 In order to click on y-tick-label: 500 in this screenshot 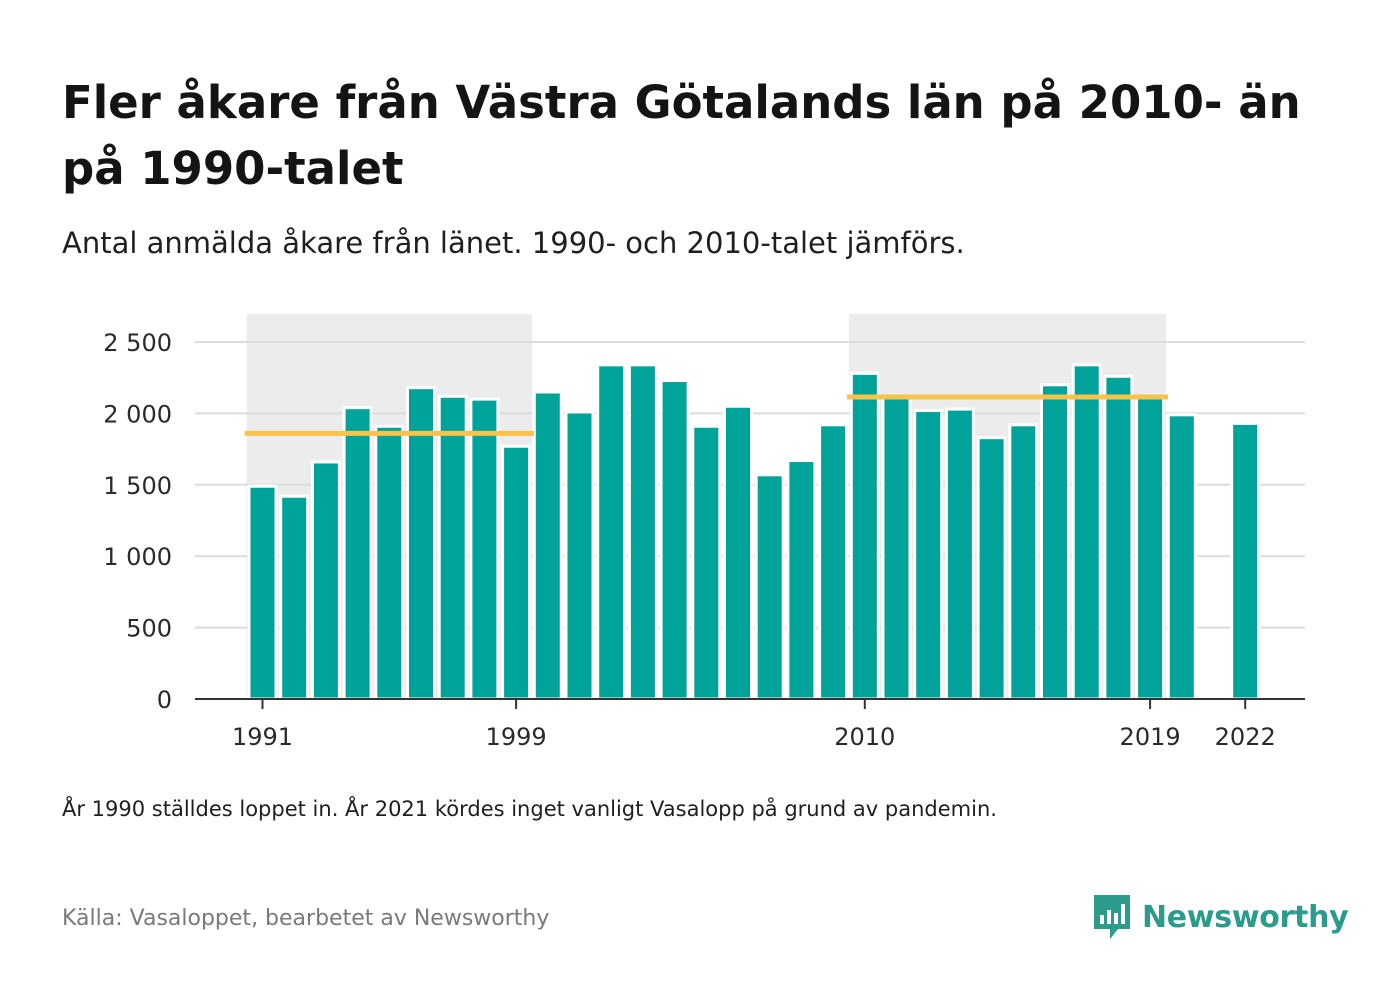, I will do `click(149, 629)`.